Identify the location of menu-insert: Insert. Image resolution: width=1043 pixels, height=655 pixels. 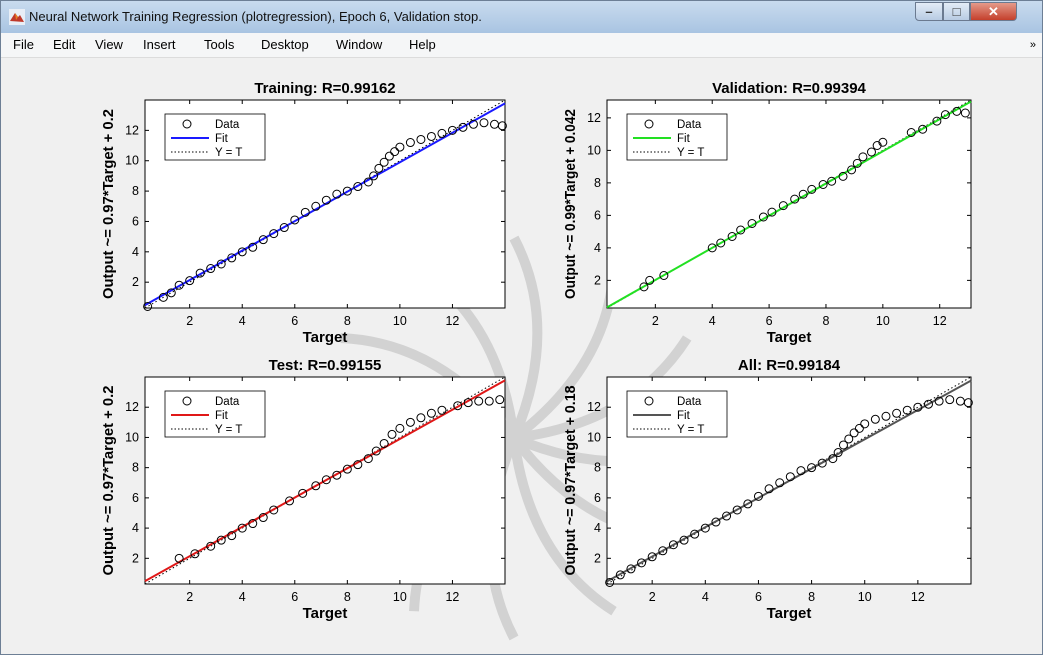
(159, 44).